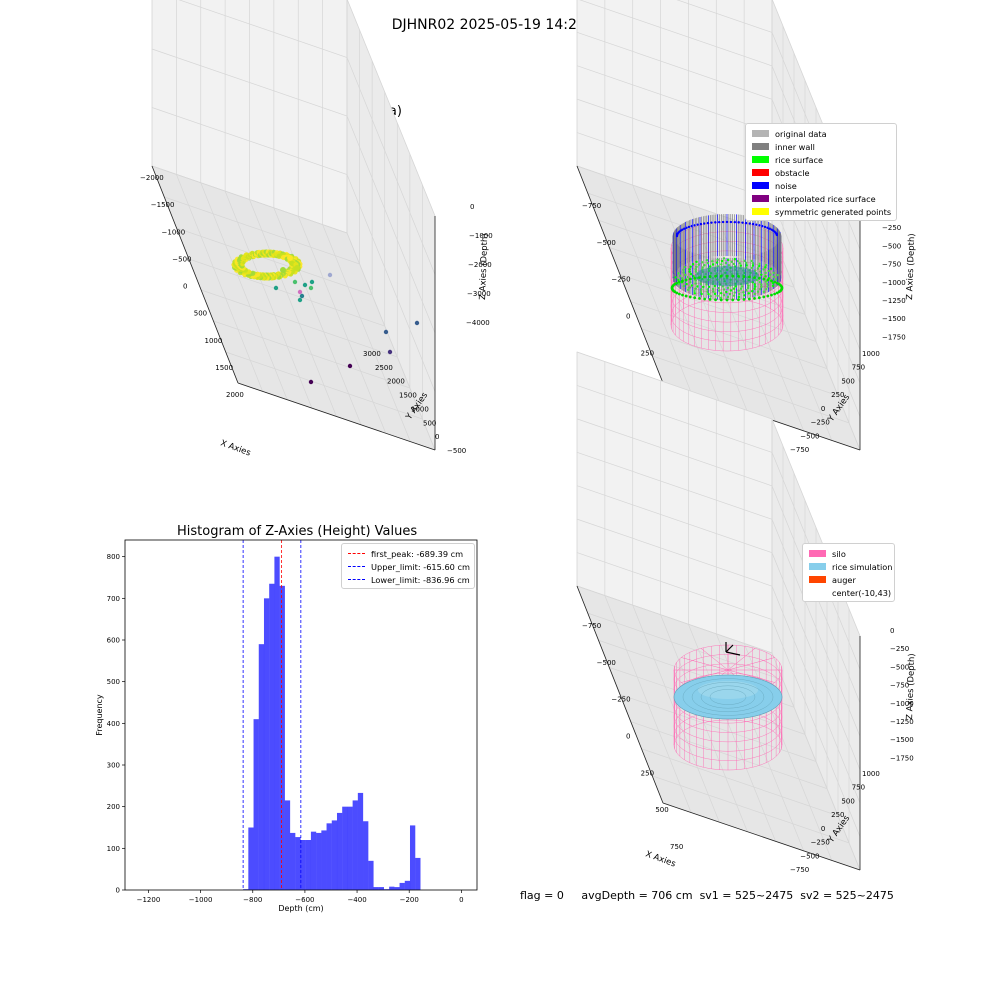 Image resolution: width=1000 pixels, height=1000 pixels. Describe the element at coordinates (751, 676) in the screenshot. I see `silo-spoke` at that location.